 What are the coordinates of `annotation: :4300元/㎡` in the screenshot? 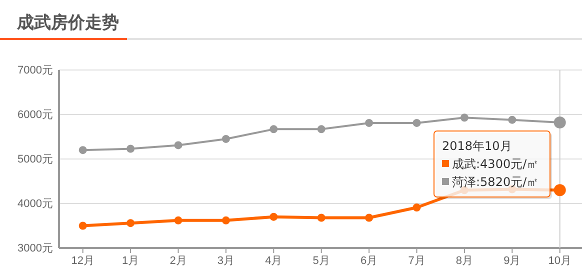 It's located at (507, 164).